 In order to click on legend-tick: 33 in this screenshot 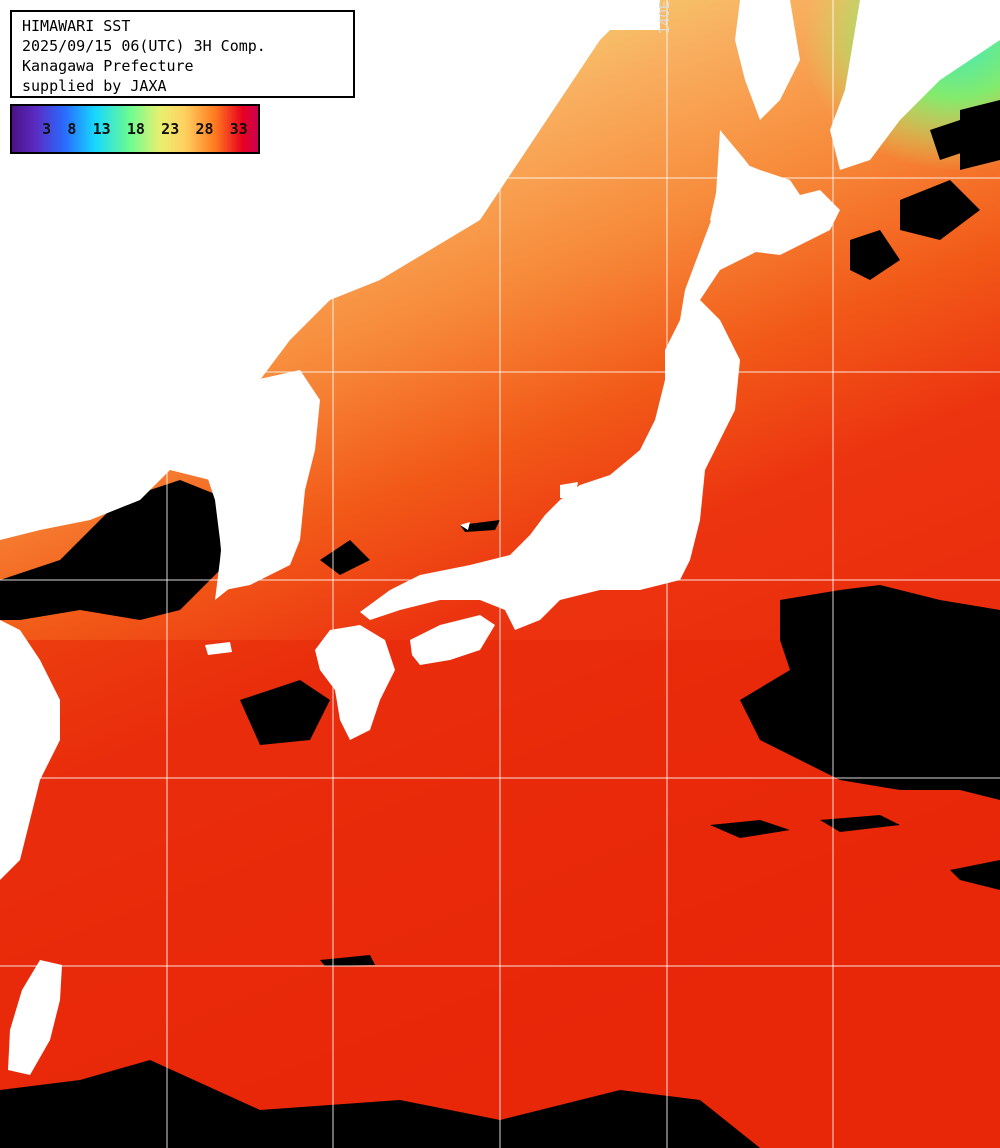, I will do `click(238, 129)`.